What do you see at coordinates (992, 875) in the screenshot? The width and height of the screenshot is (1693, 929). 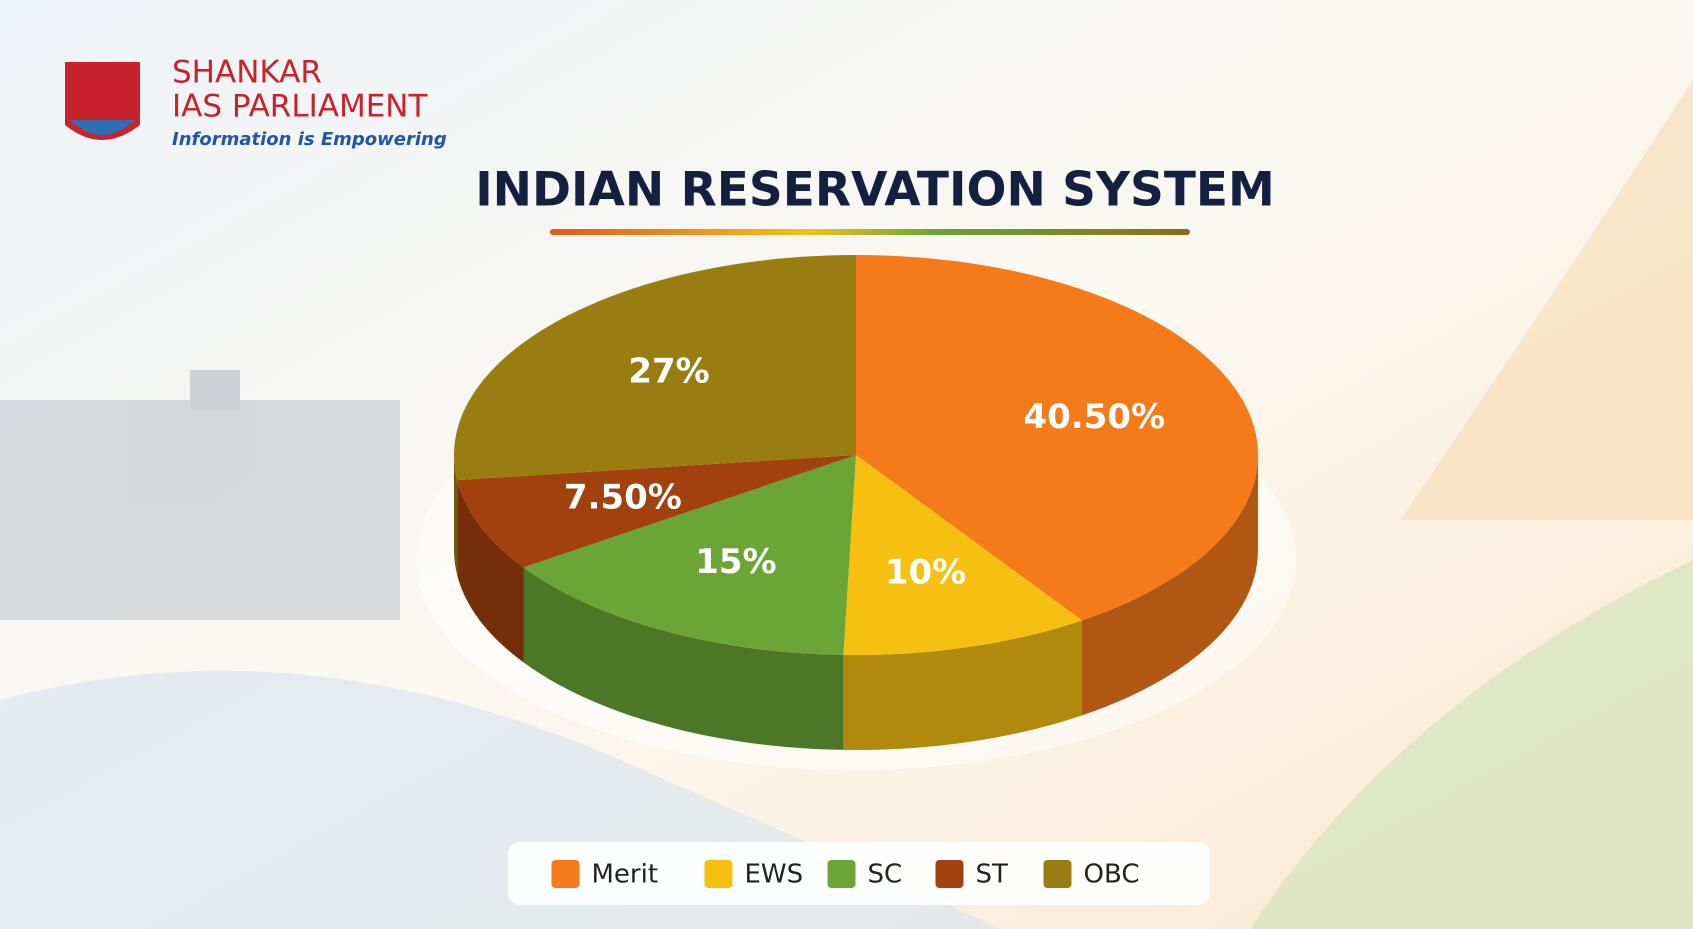 I see `legend-label: ST` at bounding box center [992, 875].